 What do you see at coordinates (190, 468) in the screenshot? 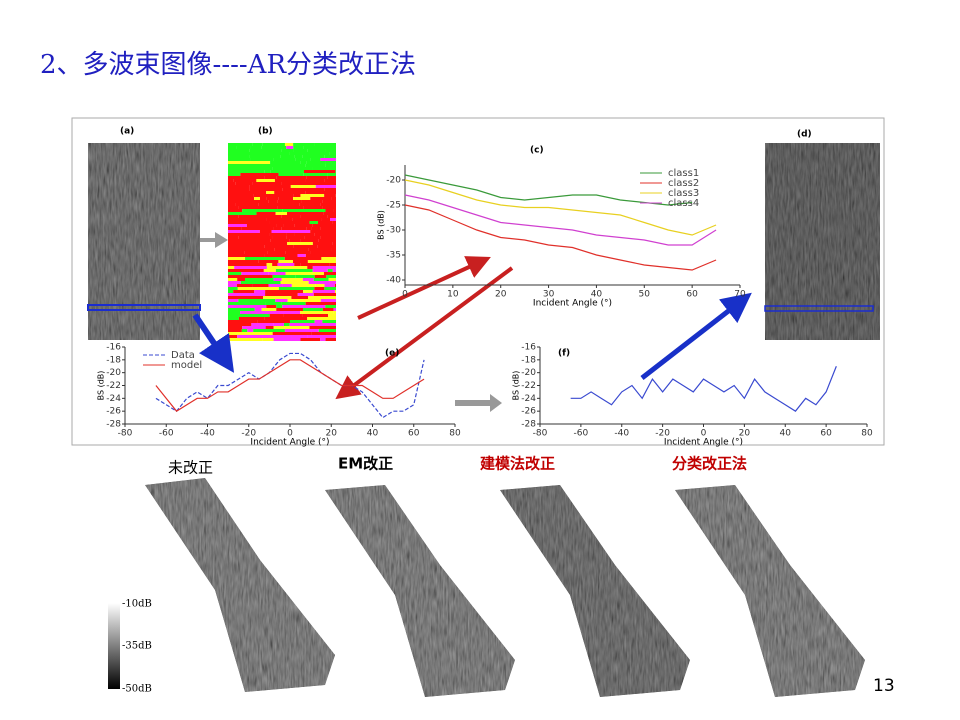
I see `caption: 未改正` at bounding box center [190, 468].